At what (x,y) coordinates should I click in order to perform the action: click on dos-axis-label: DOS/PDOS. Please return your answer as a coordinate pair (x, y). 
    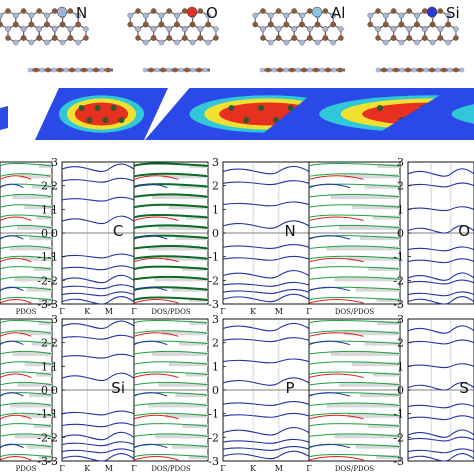
    Looking at the image, I should click on (355, 312).